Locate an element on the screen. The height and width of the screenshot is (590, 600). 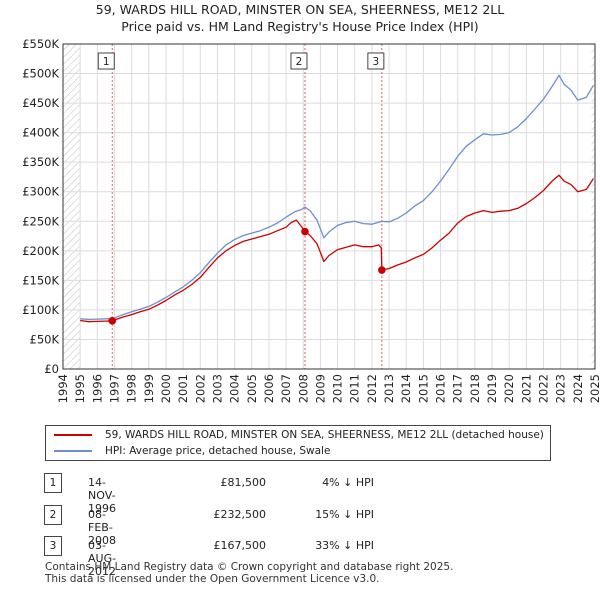
x-tick-label: 1997 is located at coordinates (114, 388).